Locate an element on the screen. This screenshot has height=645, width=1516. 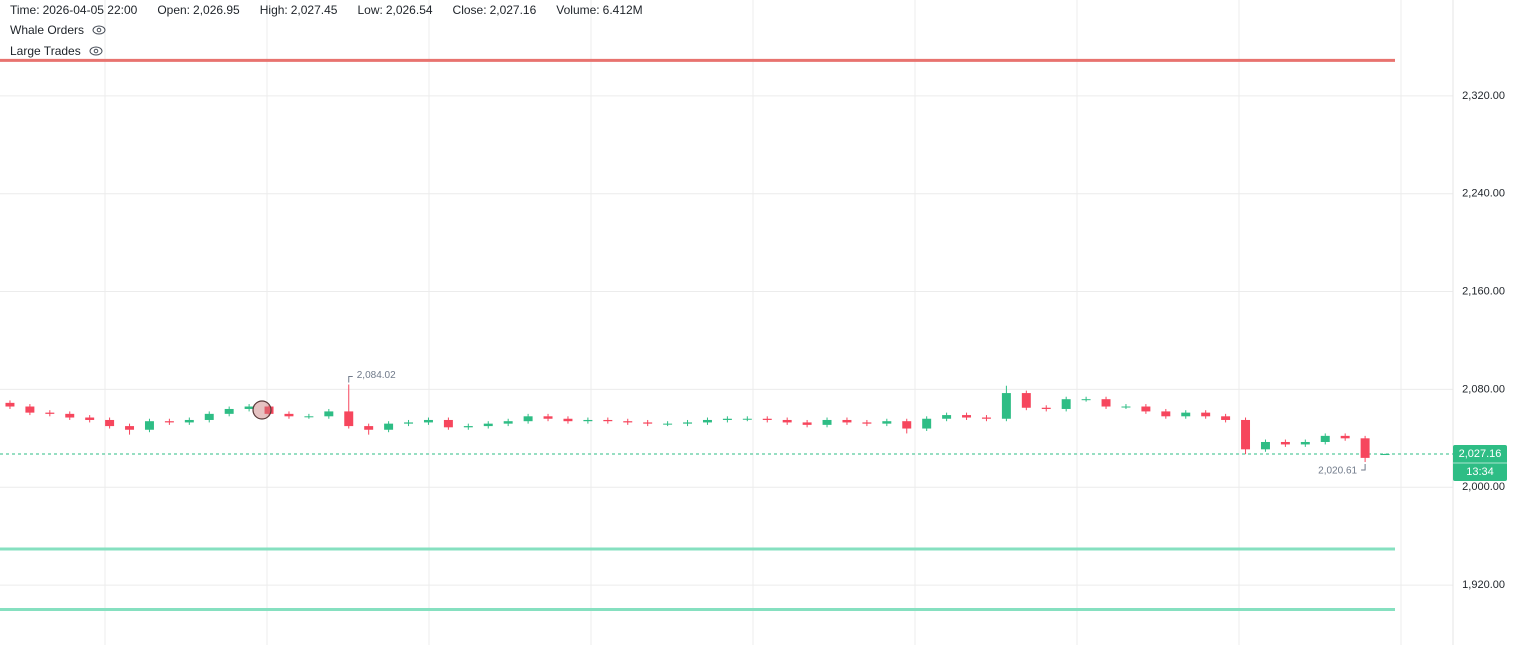
price-tag-label: 2,027.16 is located at coordinates (1480, 454).